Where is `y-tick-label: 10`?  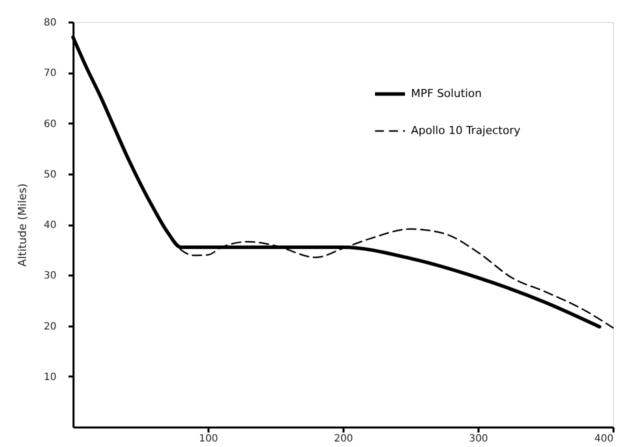 y-tick-label: 10 is located at coordinates (50, 377).